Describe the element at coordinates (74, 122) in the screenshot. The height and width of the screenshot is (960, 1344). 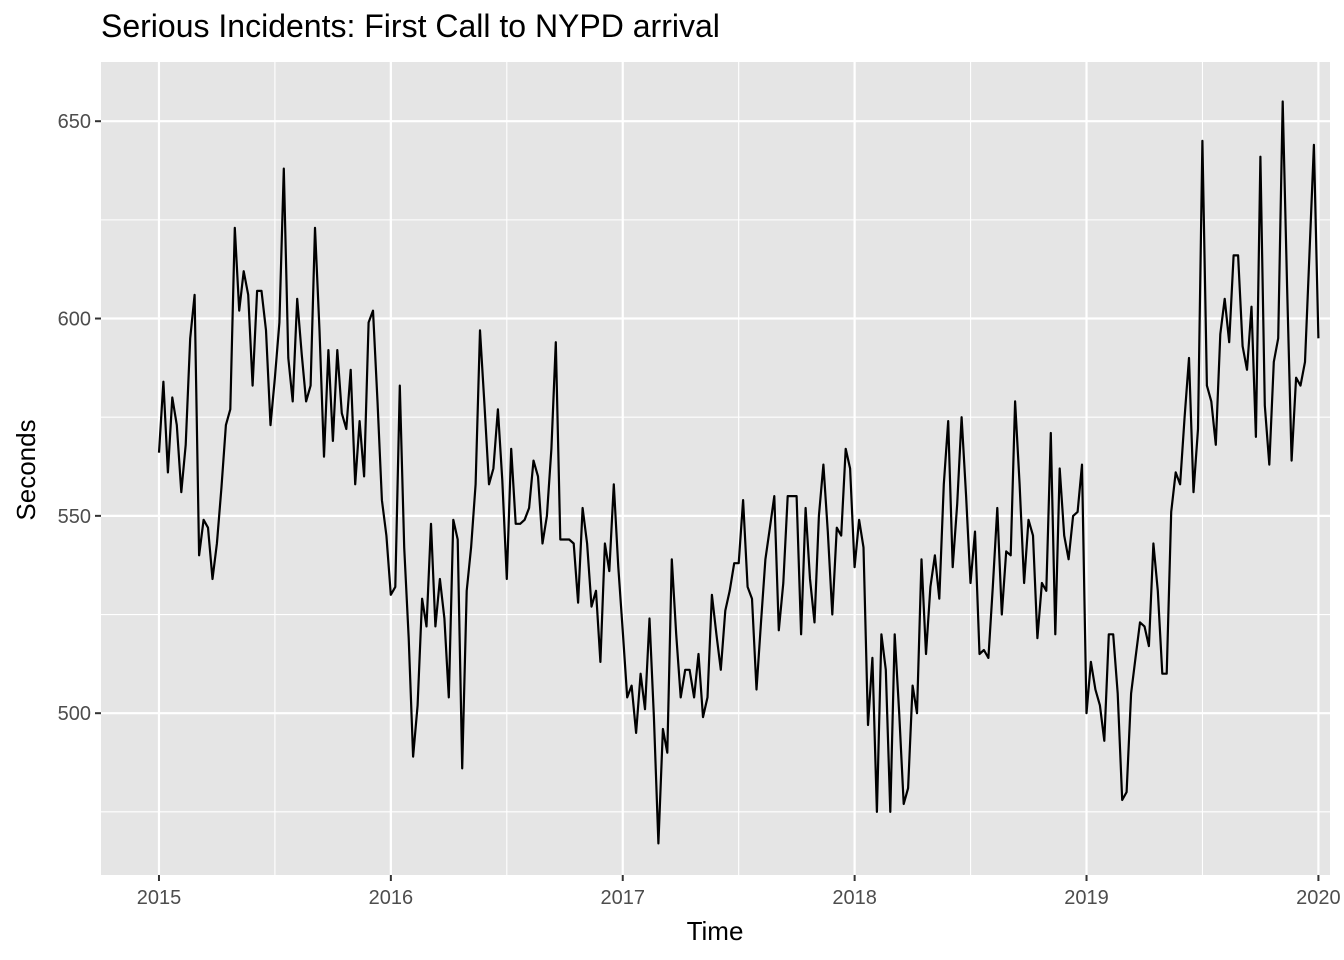
I see `y-tick-label: 650` at that location.